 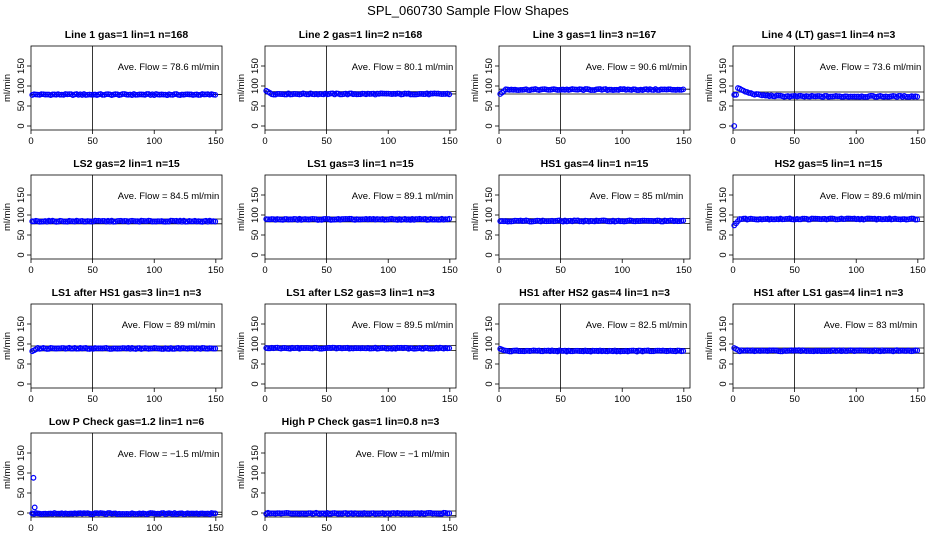 I want to click on ave-flow-annotation: Ave. Flow = 80.1 ml/min, so click(x=402, y=67).